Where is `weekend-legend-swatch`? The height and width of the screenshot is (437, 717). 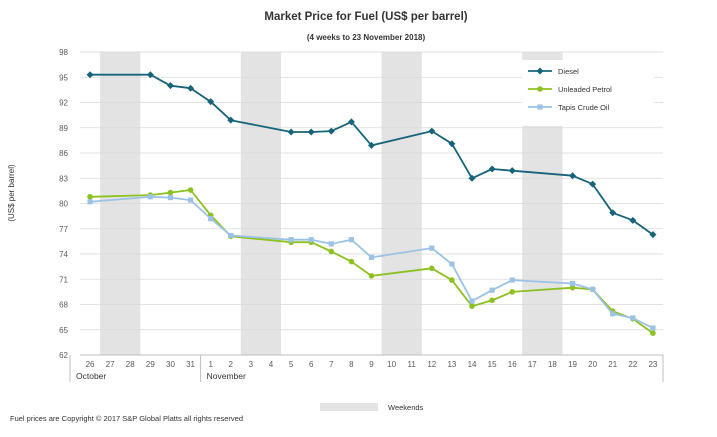
weekend-legend-swatch is located at coordinates (349, 407).